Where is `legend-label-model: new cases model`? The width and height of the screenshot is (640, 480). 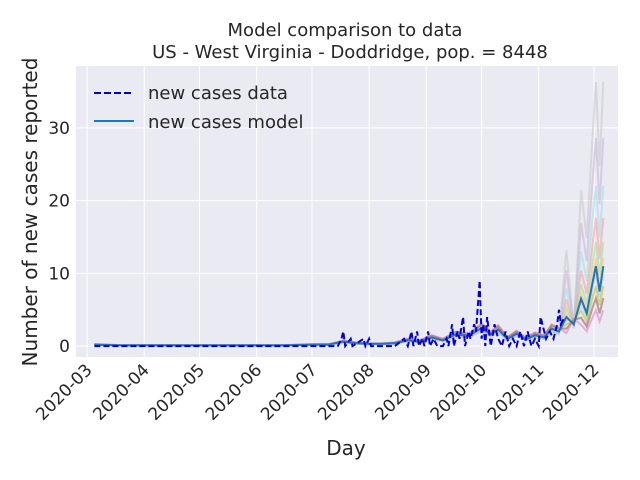 legend-label-model: new cases model is located at coordinates (225, 122).